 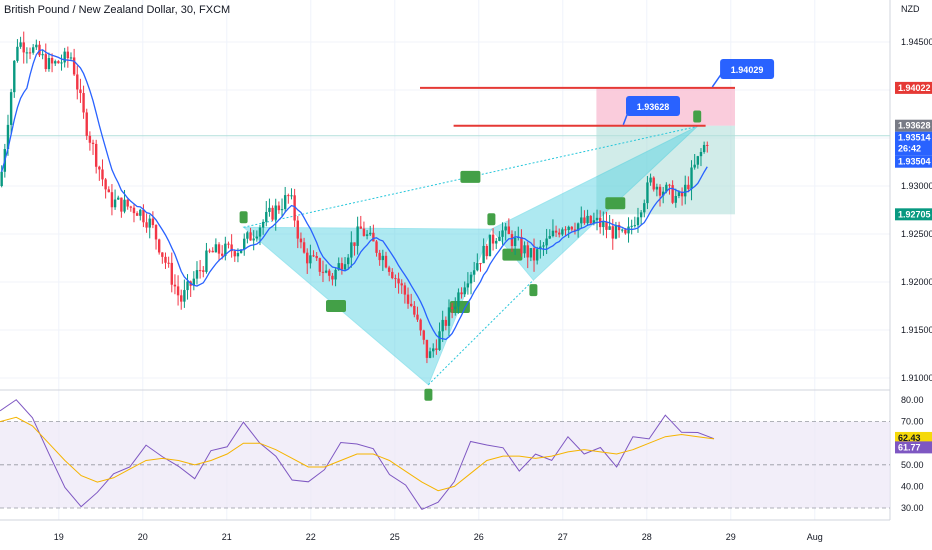 What do you see at coordinates (227, 537) in the screenshot?
I see `time-tick-label: 21` at bounding box center [227, 537].